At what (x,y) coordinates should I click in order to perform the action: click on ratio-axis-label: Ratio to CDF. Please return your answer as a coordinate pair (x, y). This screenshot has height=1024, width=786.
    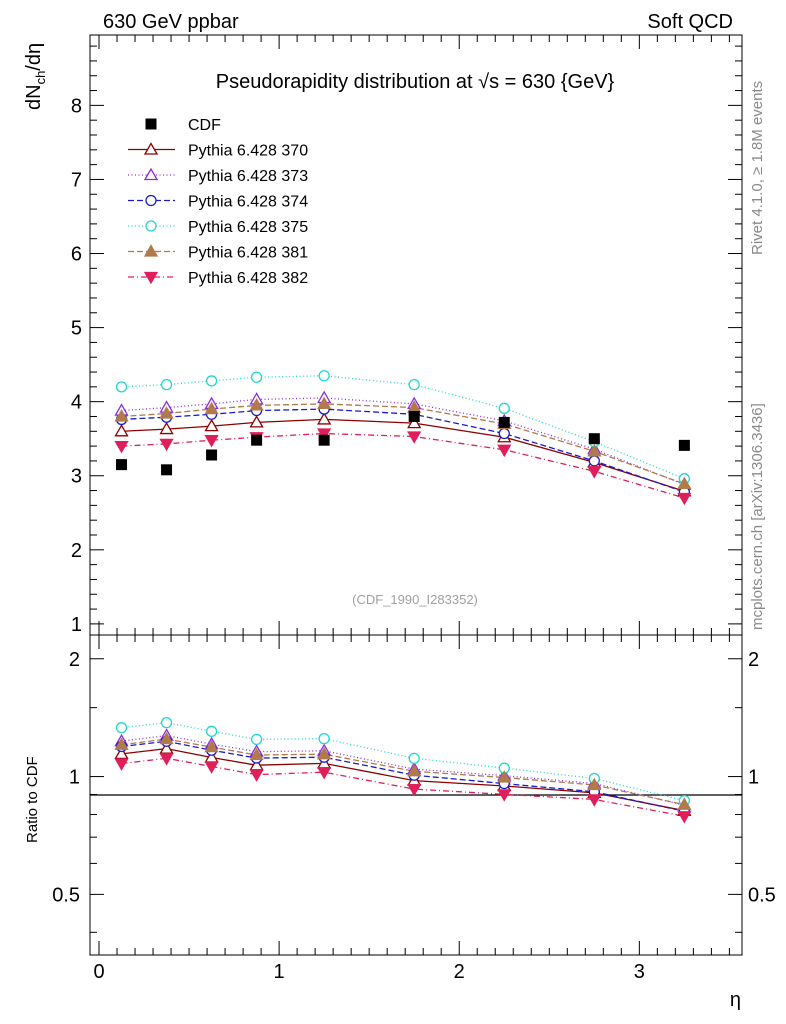
    Looking at the image, I should click on (32, 799).